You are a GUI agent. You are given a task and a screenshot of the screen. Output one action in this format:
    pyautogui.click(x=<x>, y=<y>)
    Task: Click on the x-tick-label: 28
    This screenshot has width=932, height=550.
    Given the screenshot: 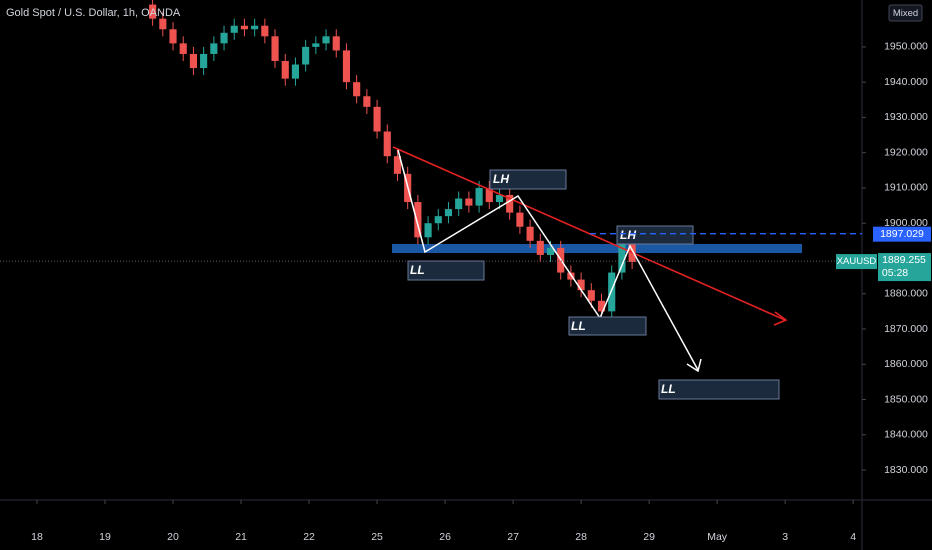 What is the action you would take?
    pyautogui.click(x=581, y=537)
    